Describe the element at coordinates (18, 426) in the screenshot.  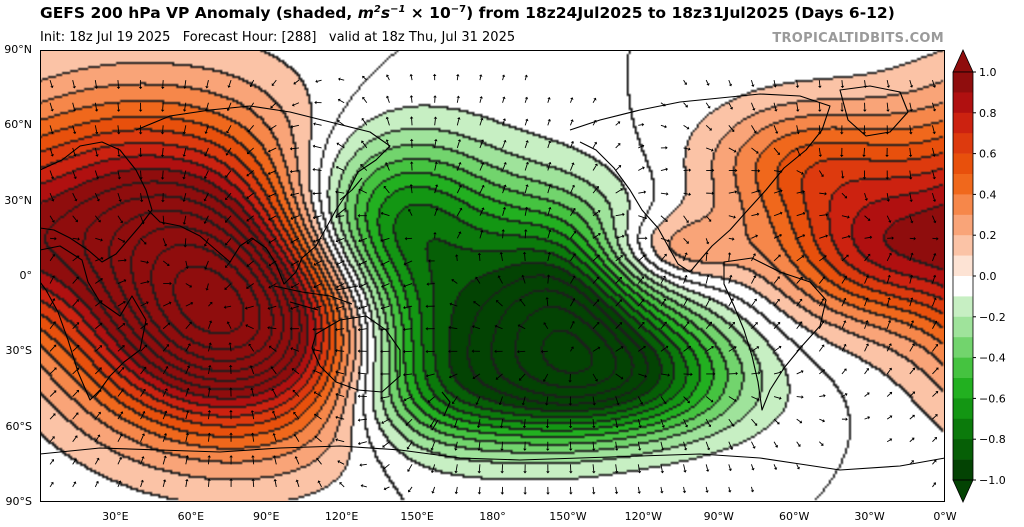
I see `lat-label: 60°S` at that location.